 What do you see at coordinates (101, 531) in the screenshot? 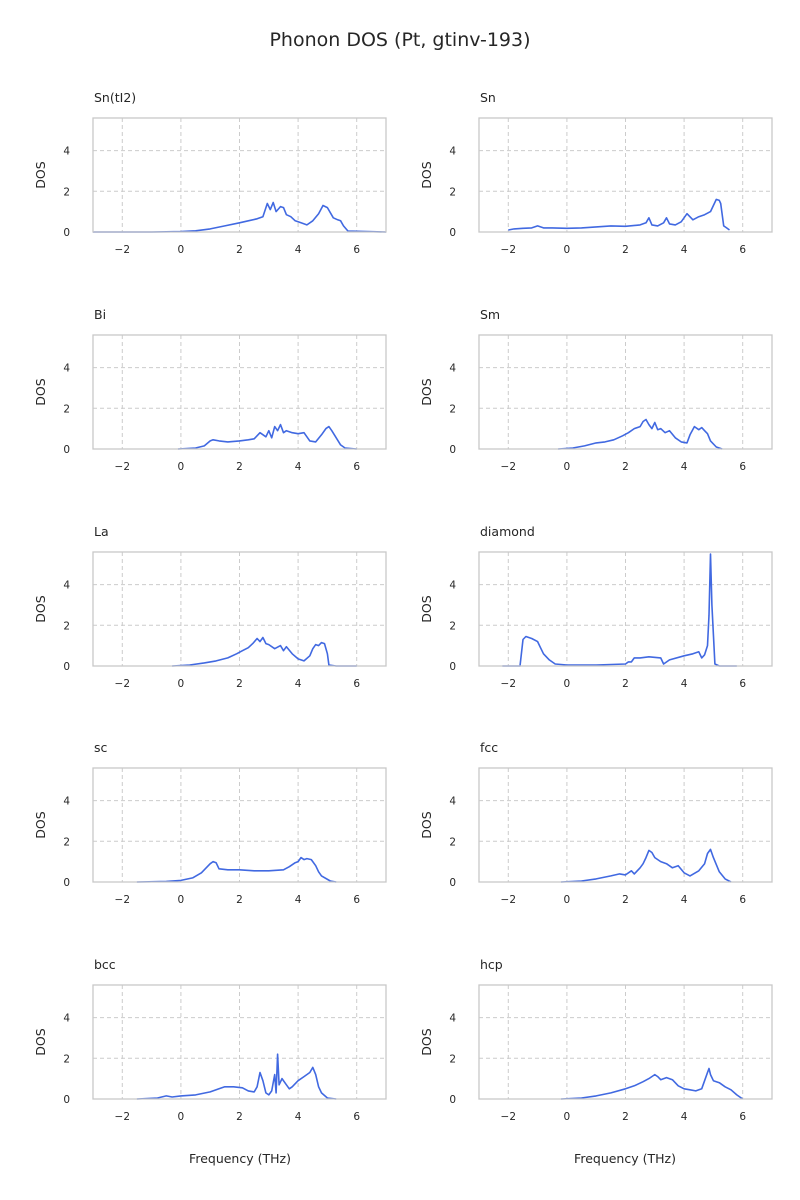
I see `panel-title: La` at bounding box center [101, 531].